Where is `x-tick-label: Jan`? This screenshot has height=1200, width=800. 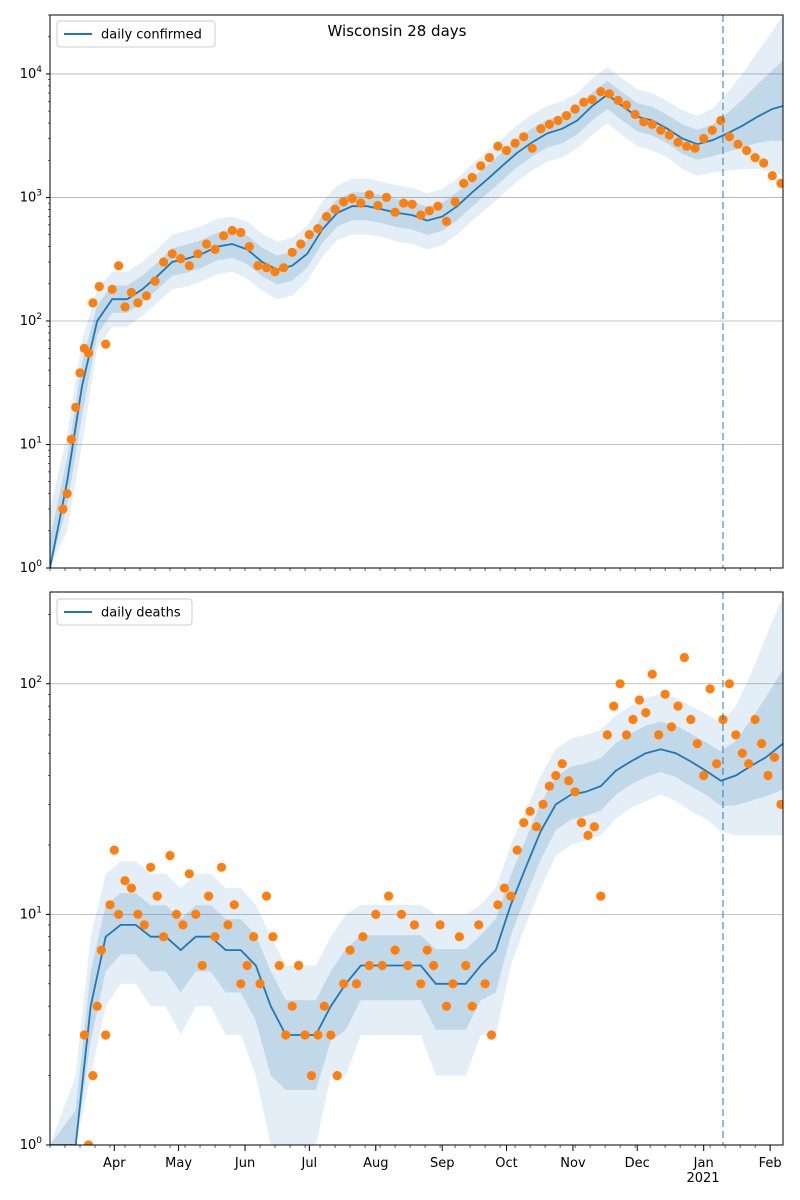 x-tick-label: Jan is located at coordinates (703, 1163).